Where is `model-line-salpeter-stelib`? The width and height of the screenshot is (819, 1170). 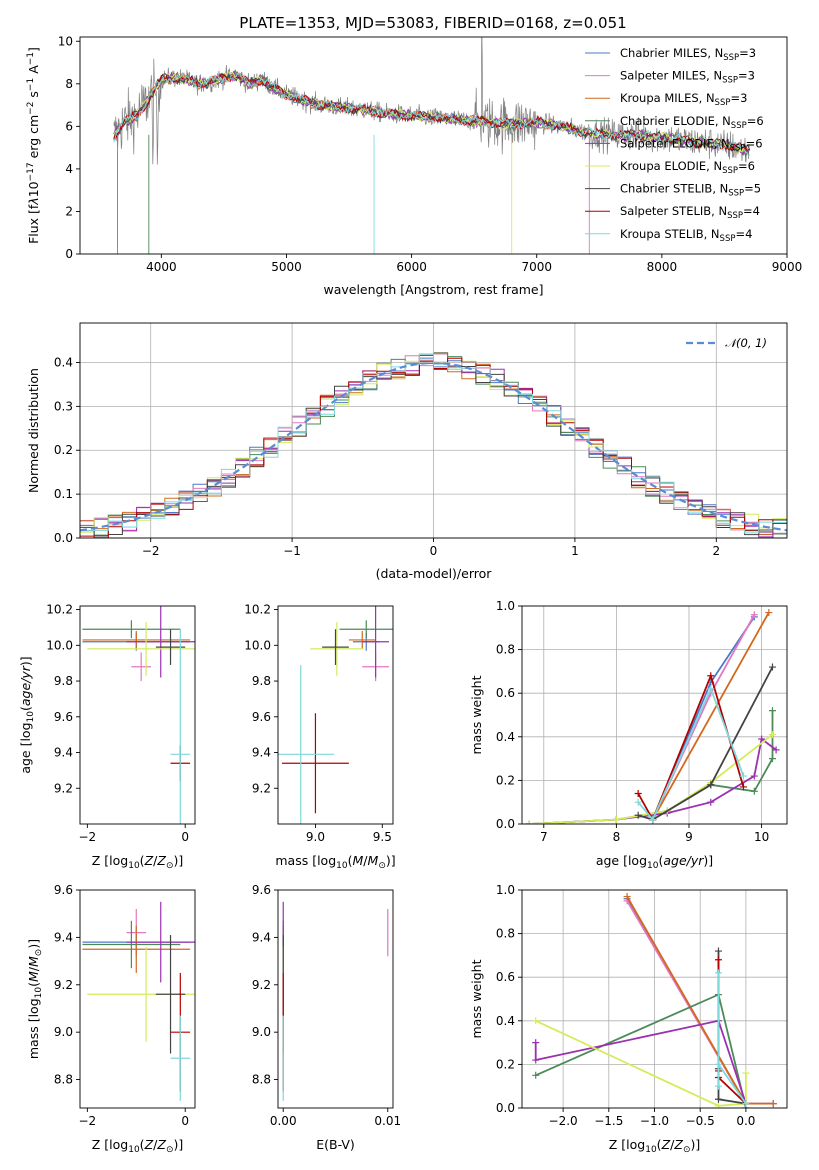 model-line-salpeter-stelib is located at coordinates (431, 112).